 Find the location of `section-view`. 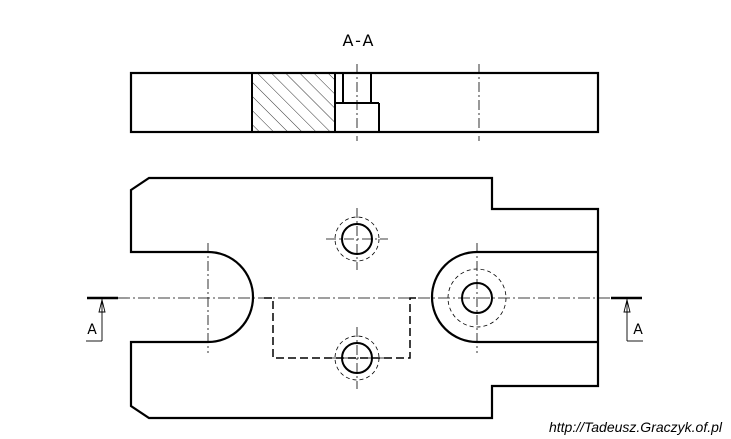

section-view is located at coordinates (364, 102).